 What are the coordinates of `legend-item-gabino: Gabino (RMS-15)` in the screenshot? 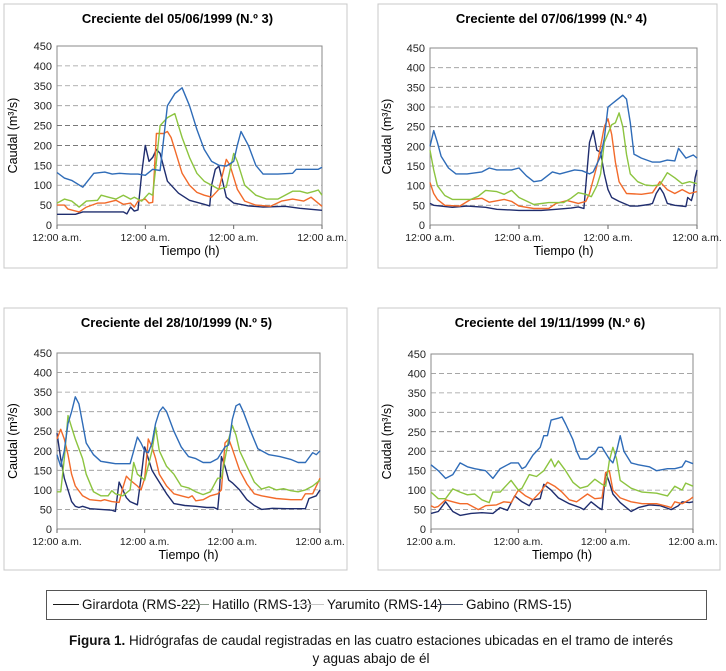 It's located at (504, 604).